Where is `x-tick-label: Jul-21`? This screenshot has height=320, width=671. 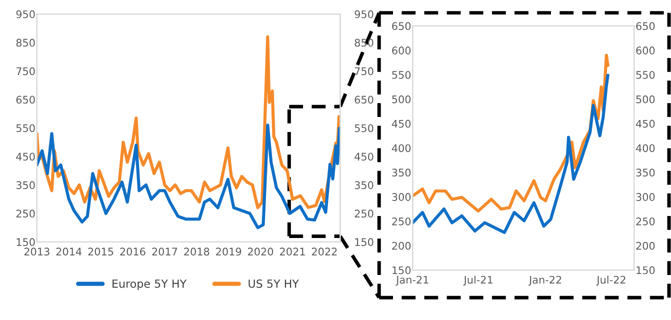
x-tick-label: Jul-21 is located at coordinates (477, 281).